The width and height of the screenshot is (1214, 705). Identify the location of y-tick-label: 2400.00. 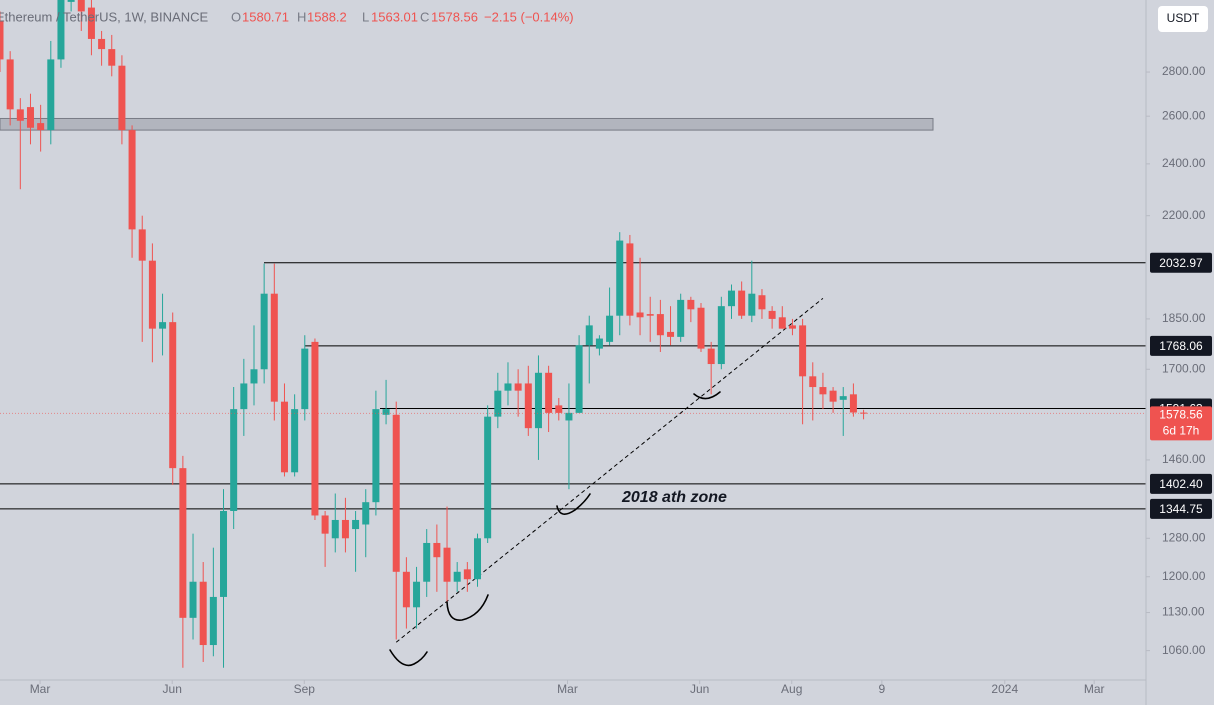
(1184, 163).